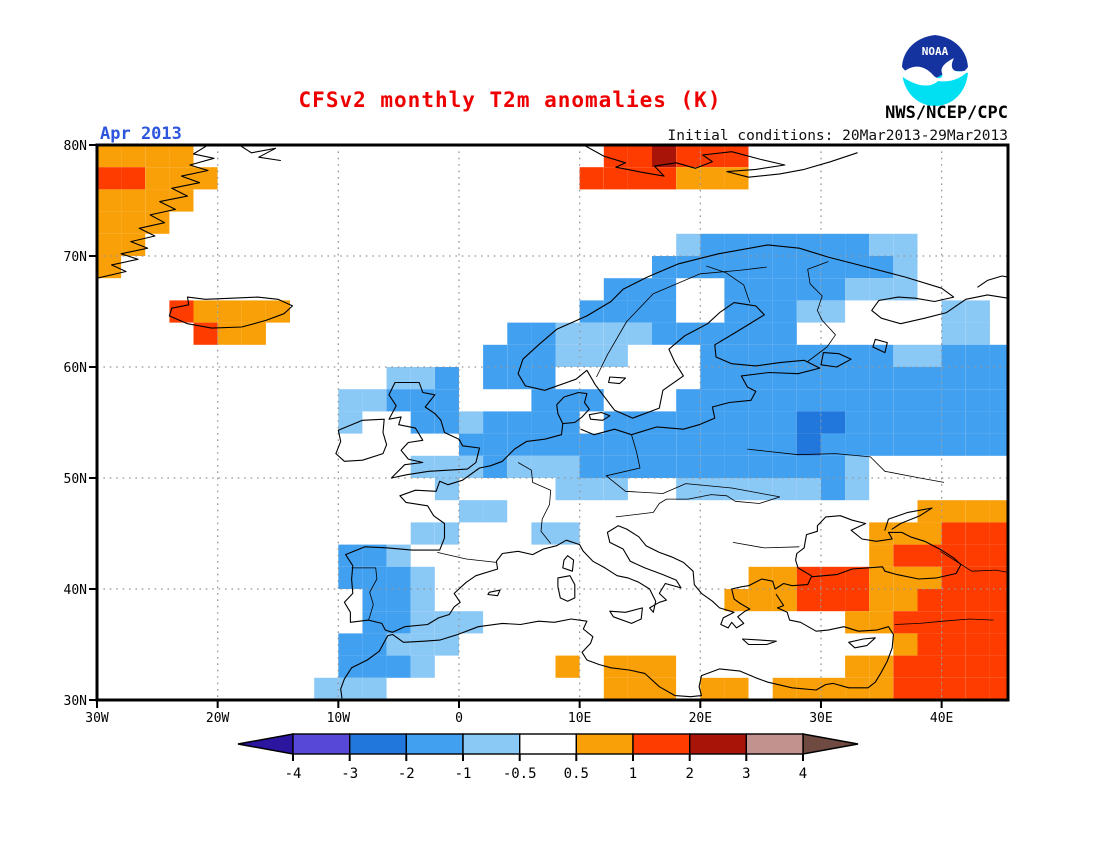  Describe the element at coordinates (880, 346) in the screenshot. I see `coastline-lake-onega` at that location.